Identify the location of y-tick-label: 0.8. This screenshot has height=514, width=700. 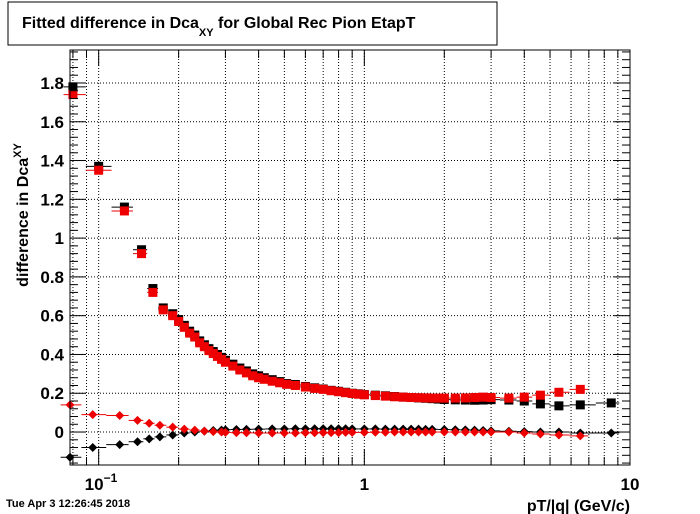
(52, 277).